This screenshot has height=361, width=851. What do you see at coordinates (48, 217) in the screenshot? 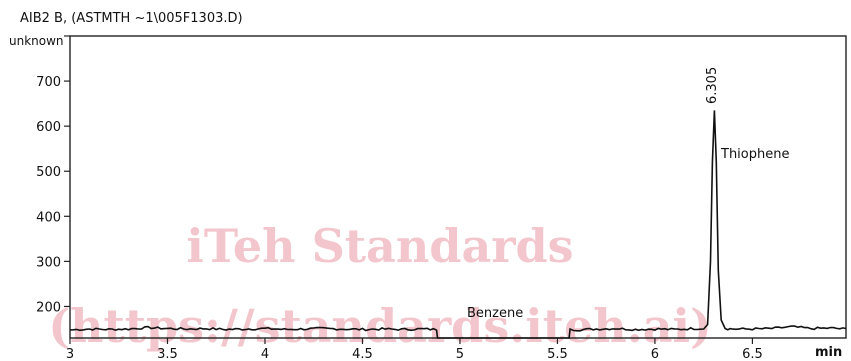
I see `y-tick-label: 400` at bounding box center [48, 217].